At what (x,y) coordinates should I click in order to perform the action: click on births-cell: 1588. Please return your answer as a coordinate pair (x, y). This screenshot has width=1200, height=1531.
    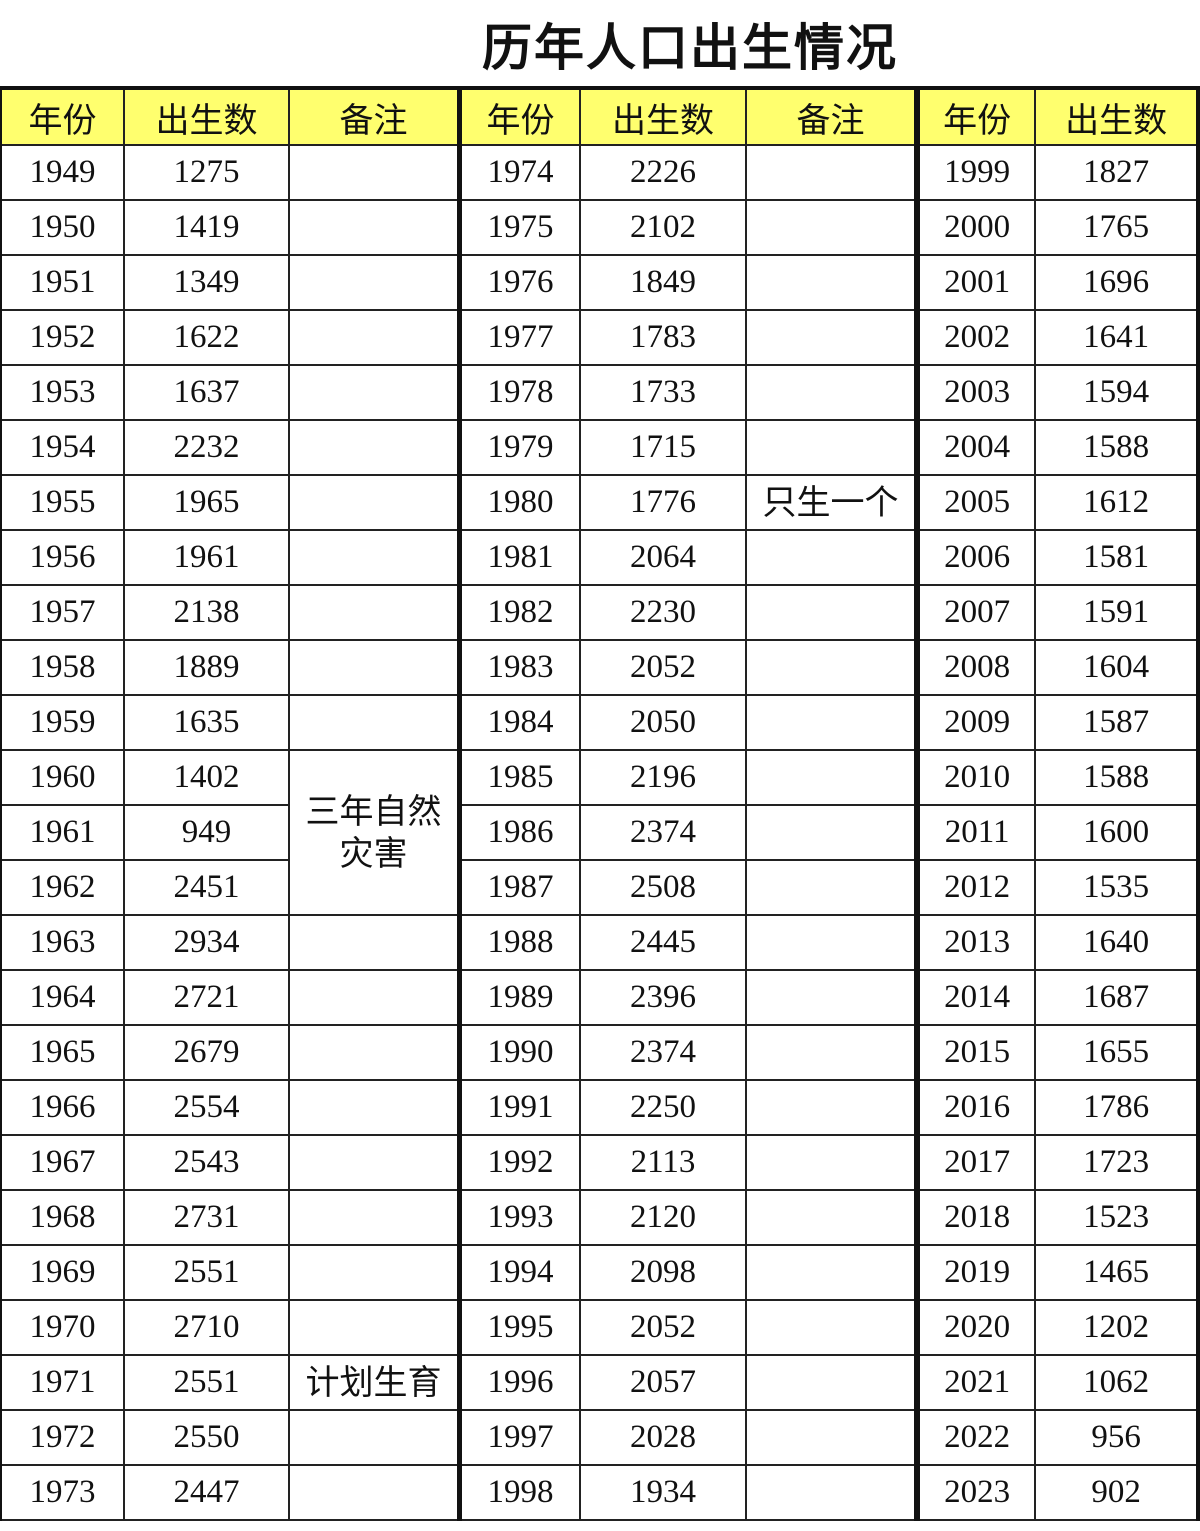
    Looking at the image, I should click on (1116, 777).